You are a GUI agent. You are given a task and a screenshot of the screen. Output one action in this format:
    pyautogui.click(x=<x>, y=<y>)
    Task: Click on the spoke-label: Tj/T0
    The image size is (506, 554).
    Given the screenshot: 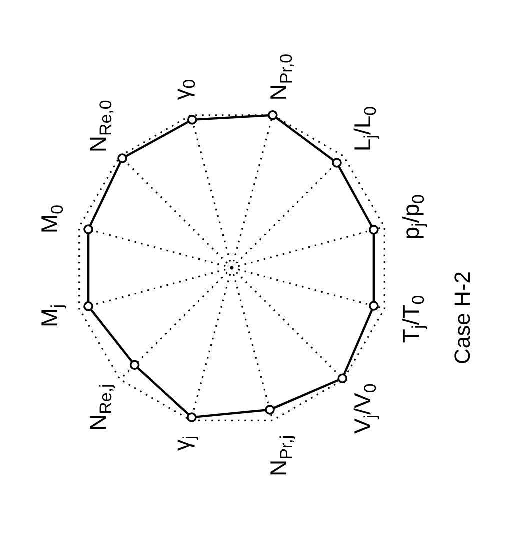 What is the action you would take?
    pyautogui.click(x=413, y=319)
    